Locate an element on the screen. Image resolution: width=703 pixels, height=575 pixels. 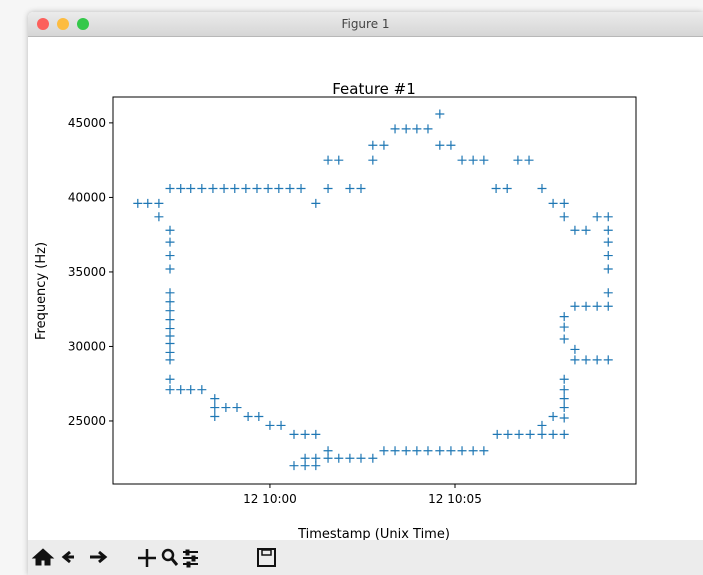
home-button is located at coordinates (43, 557).